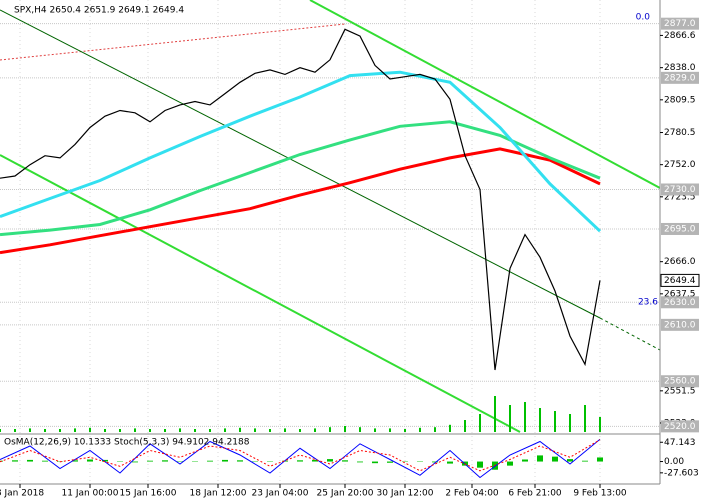 This screenshot has width=701, height=502. I want to click on current-price-label: 2649.4, so click(680, 281).